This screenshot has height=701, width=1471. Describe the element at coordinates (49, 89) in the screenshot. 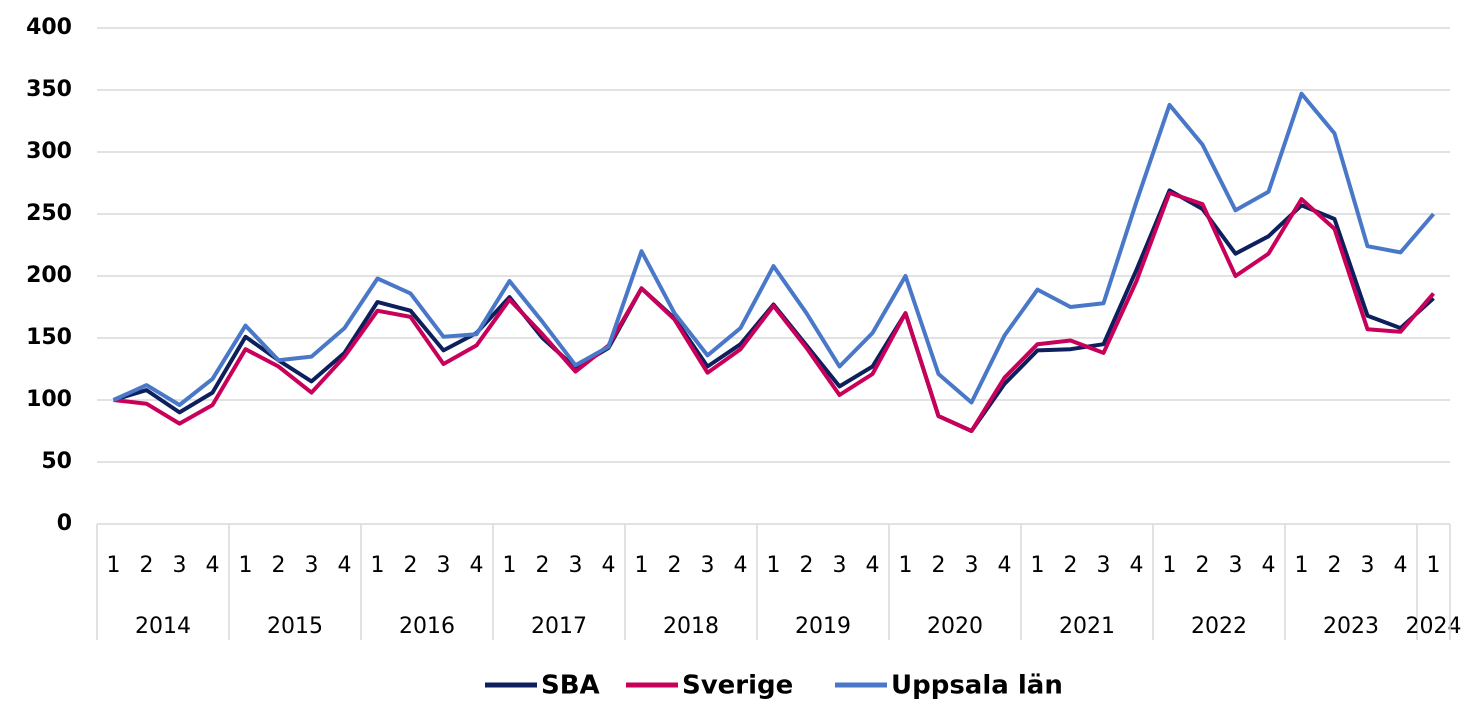

I see `y-tick-label: 350` at that location.